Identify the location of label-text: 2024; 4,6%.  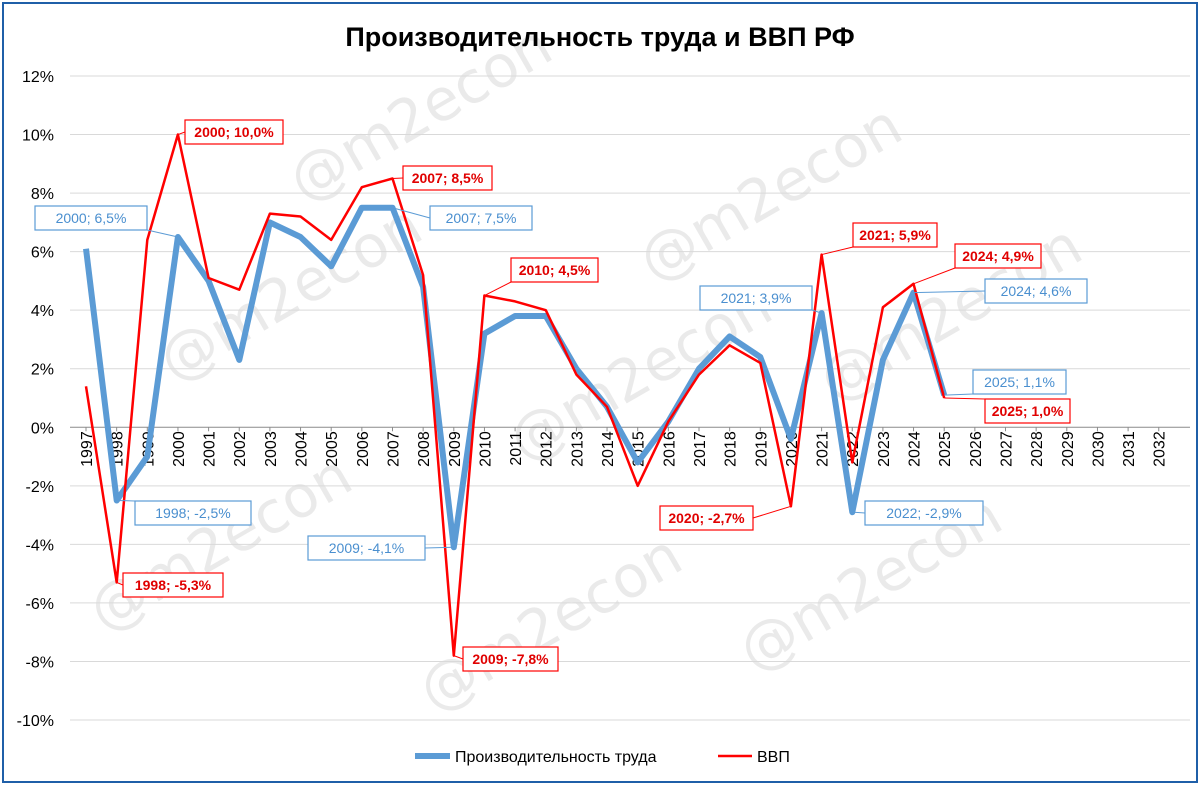
(1036, 291).